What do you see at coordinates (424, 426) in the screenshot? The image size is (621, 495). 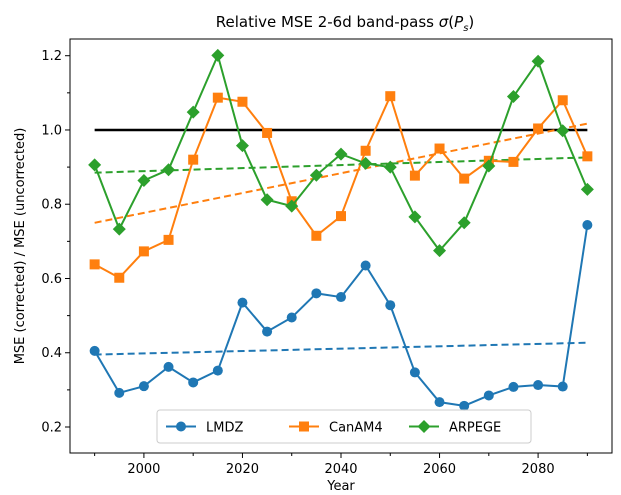 I see `legend-marker-arpege` at bounding box center [424, 426].